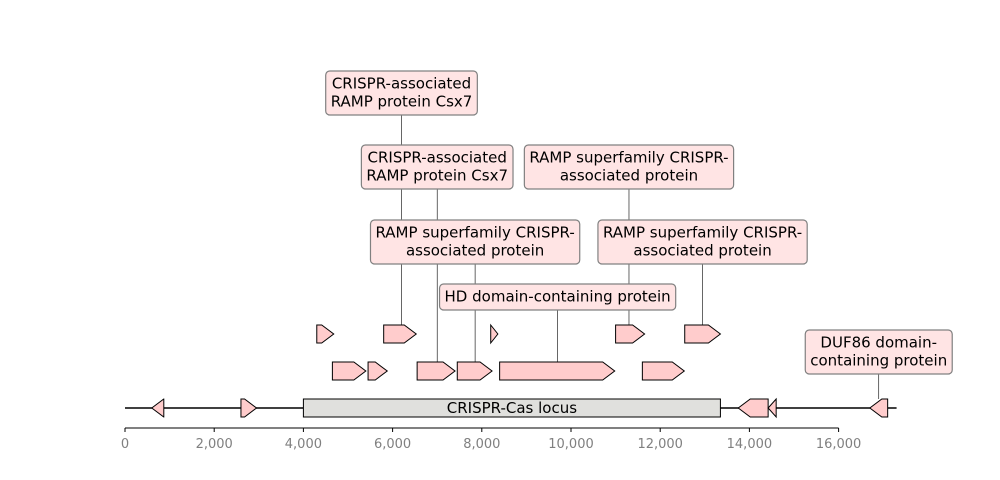  What do you see at coordinates (839, 444) in the screenshot?
I see `x-tick-label: 16,000` at bounding box center [839, 444].